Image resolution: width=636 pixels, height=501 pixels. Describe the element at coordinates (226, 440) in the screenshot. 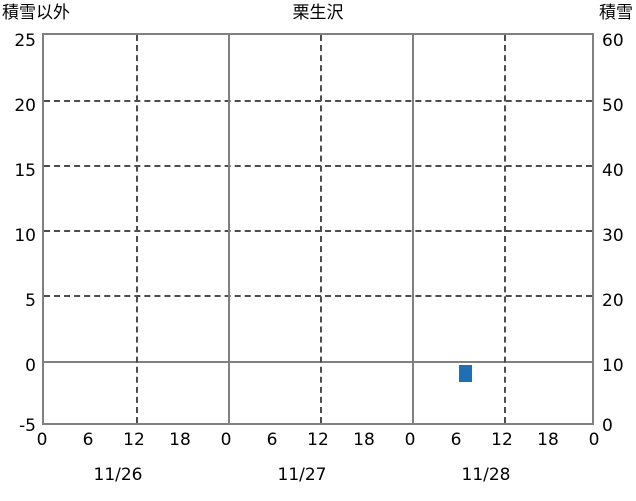

I see `x-tick-4: 0` at that location.